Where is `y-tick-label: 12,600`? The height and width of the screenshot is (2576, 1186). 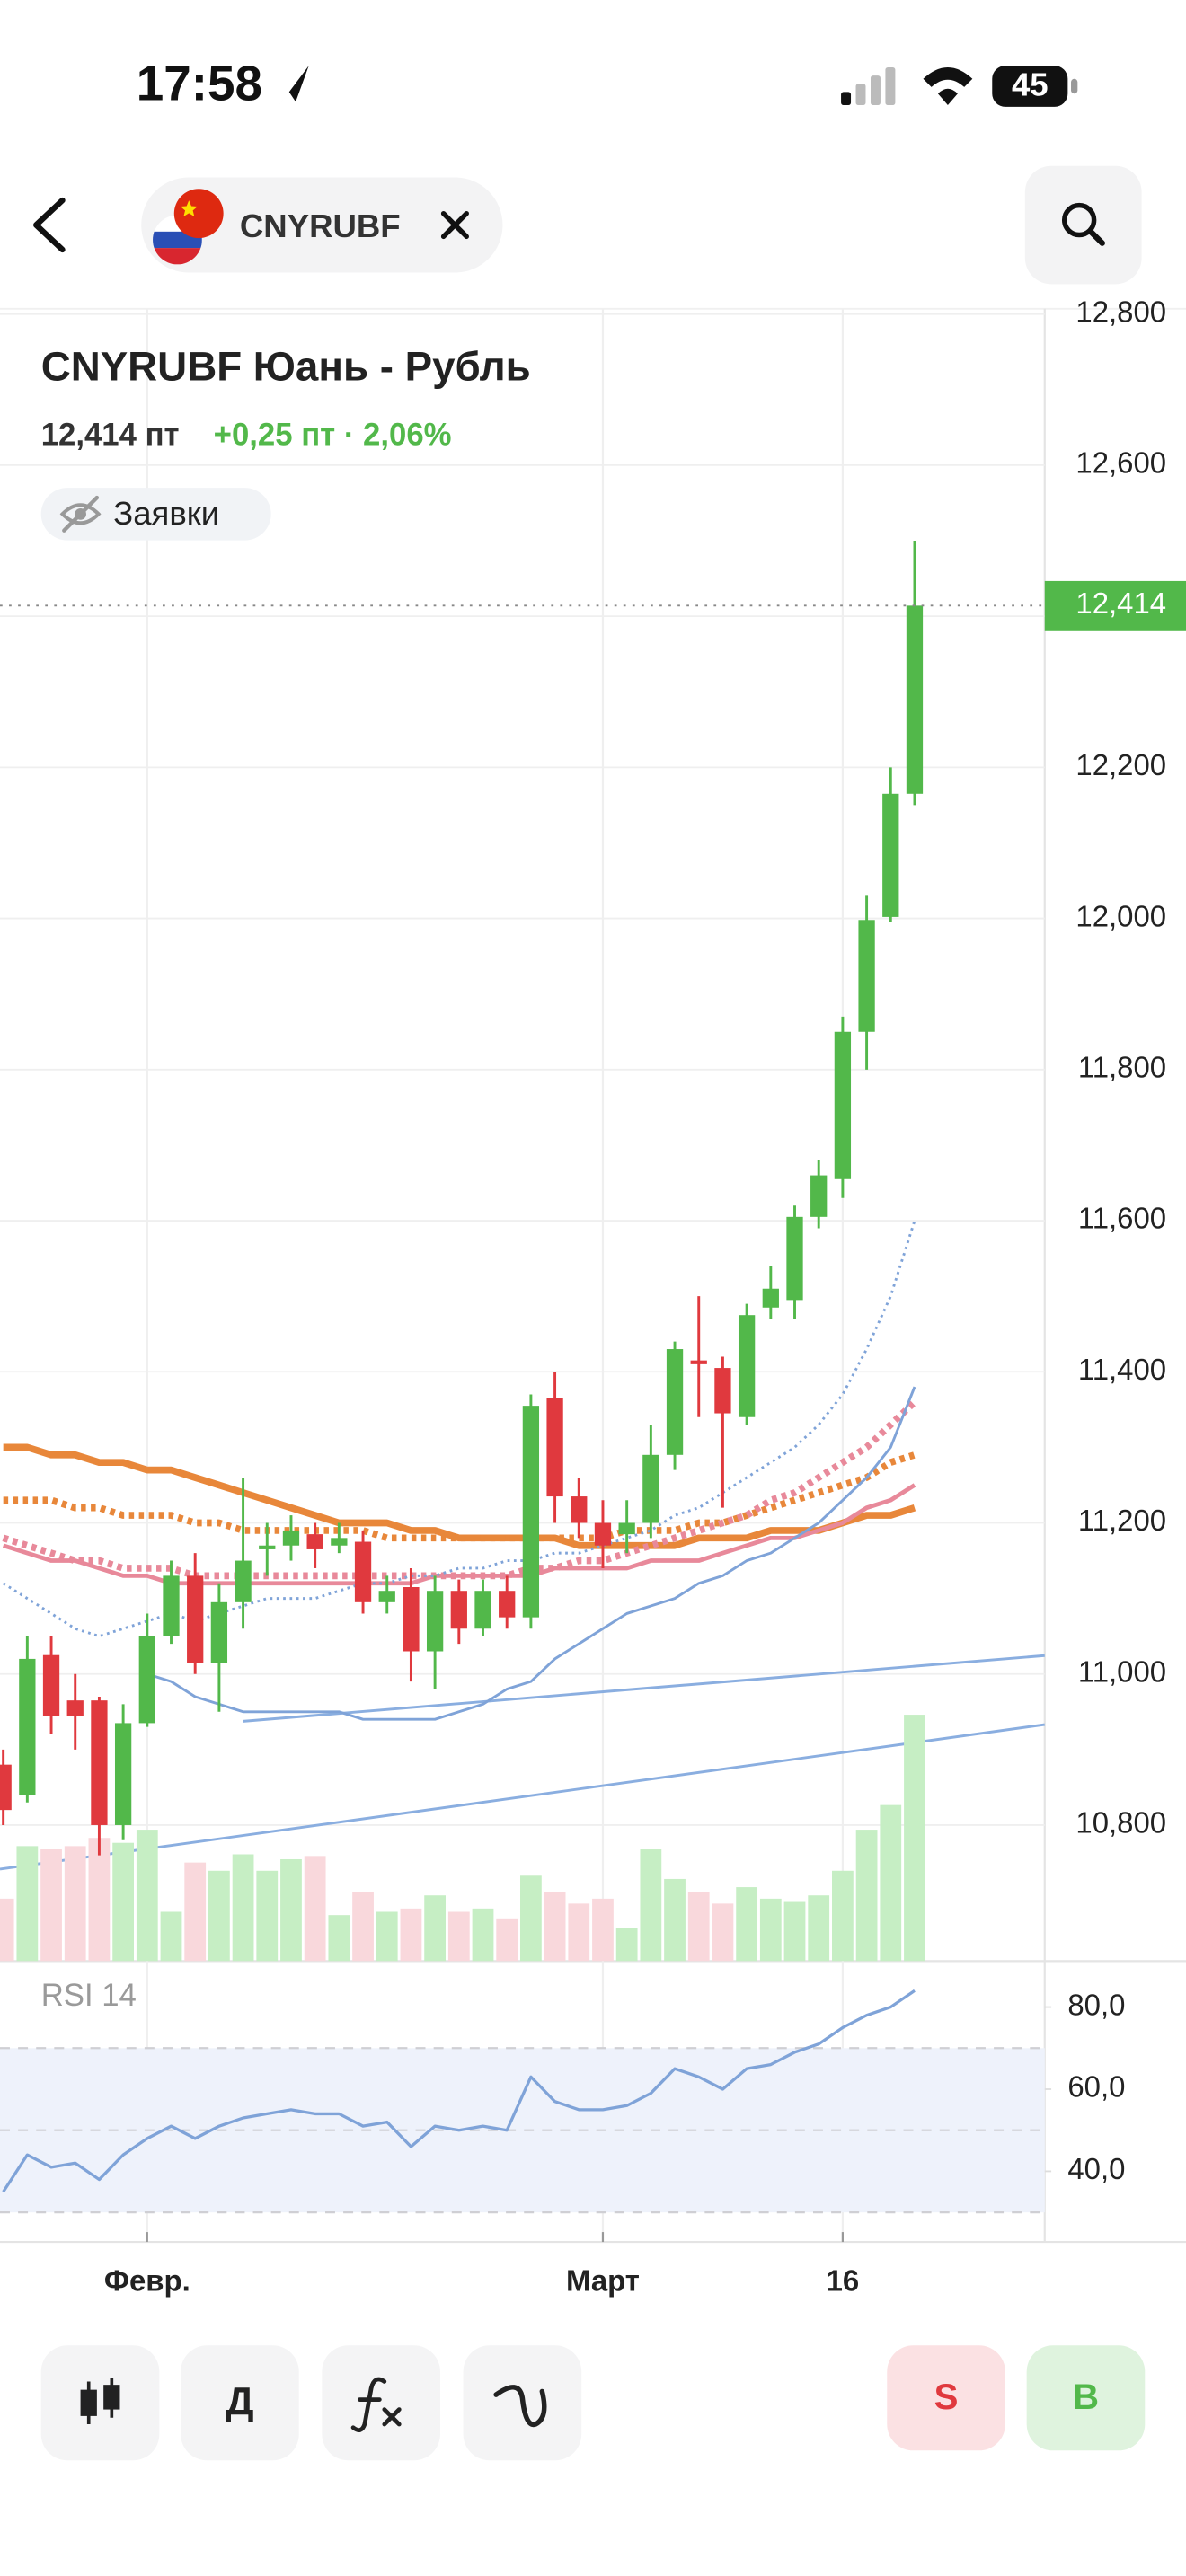
y-tick-label: 12,600 is located at coordinates (1120, 463).